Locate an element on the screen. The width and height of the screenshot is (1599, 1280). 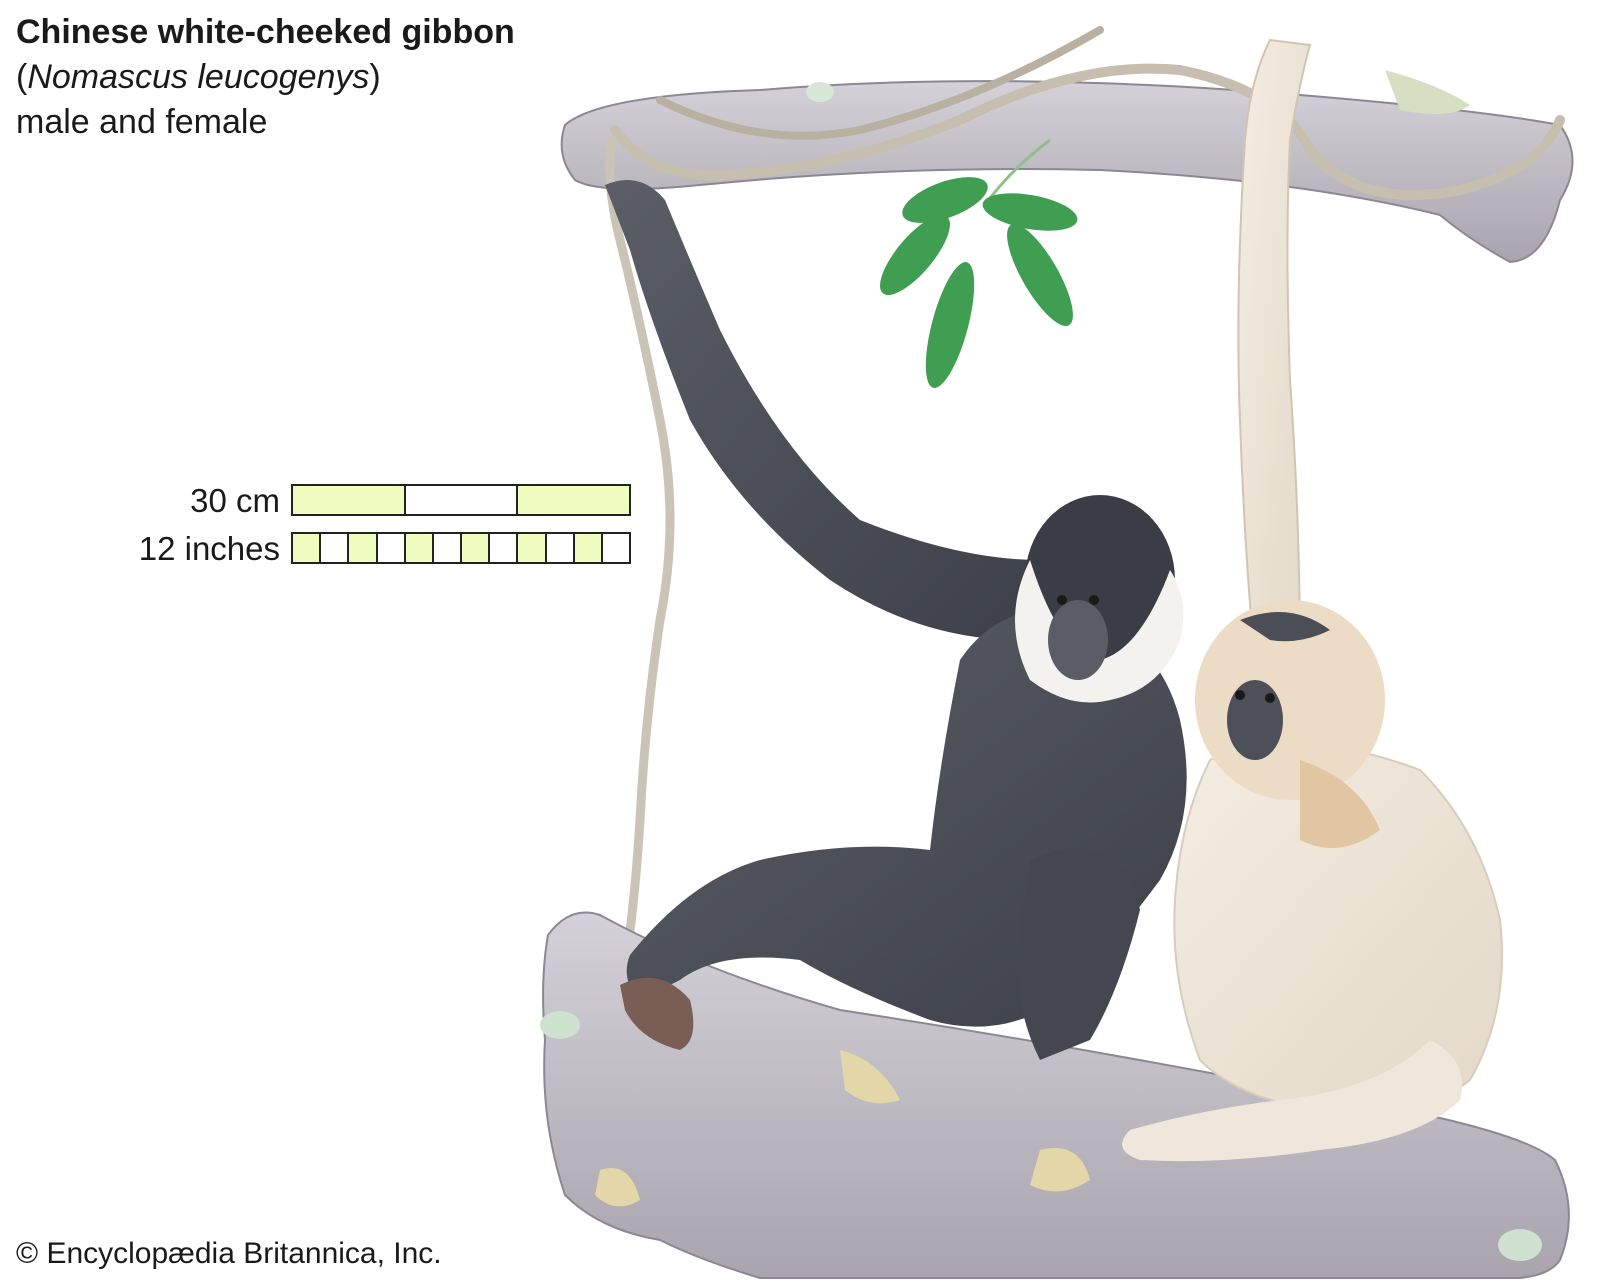
species-title: Chinese white-cheeked gibbon is located at coordinates (265, 32).